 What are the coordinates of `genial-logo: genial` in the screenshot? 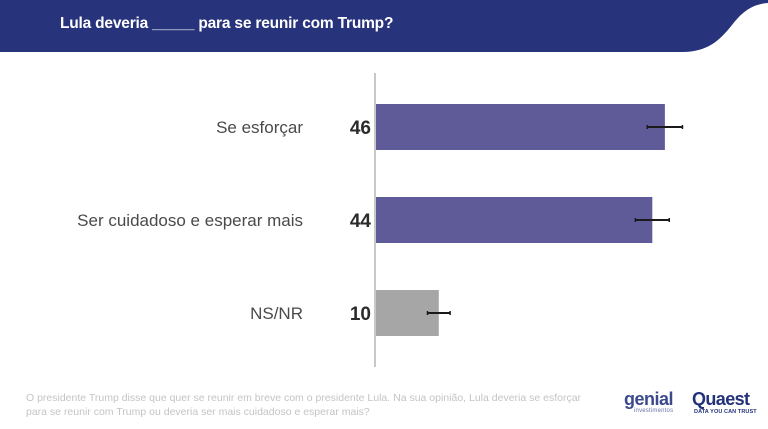 It's located at (649, 399).